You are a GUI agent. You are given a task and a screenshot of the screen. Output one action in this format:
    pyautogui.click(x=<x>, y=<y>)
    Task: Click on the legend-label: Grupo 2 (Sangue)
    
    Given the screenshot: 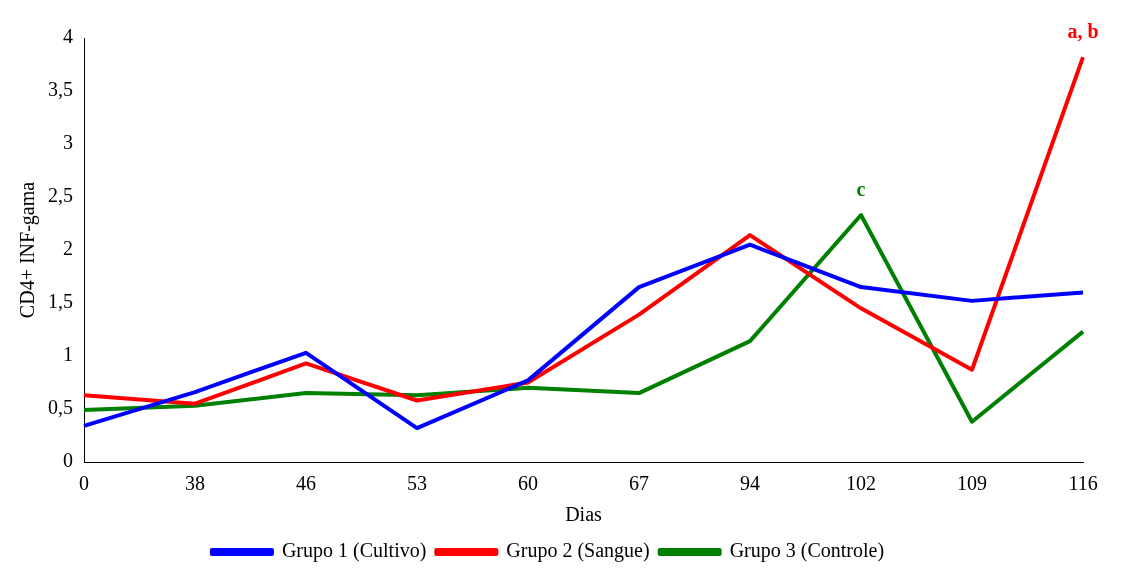 What is the action you would take?
    pyautogui.click(x=578, y=551)
    